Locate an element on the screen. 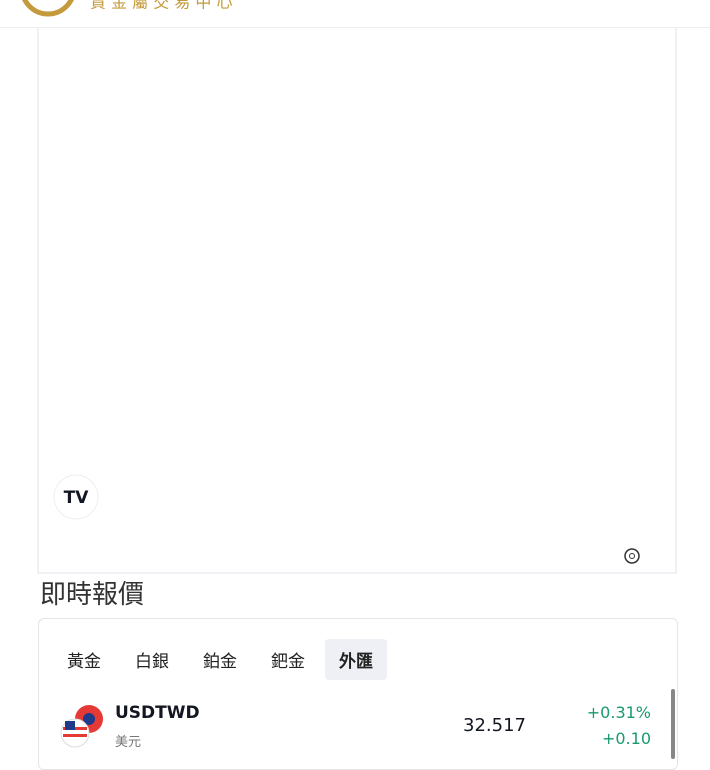 Image resolution: width=710 pixels, height=770 pixels. section-title: 即時報價 is located at coordinates (92, 595).